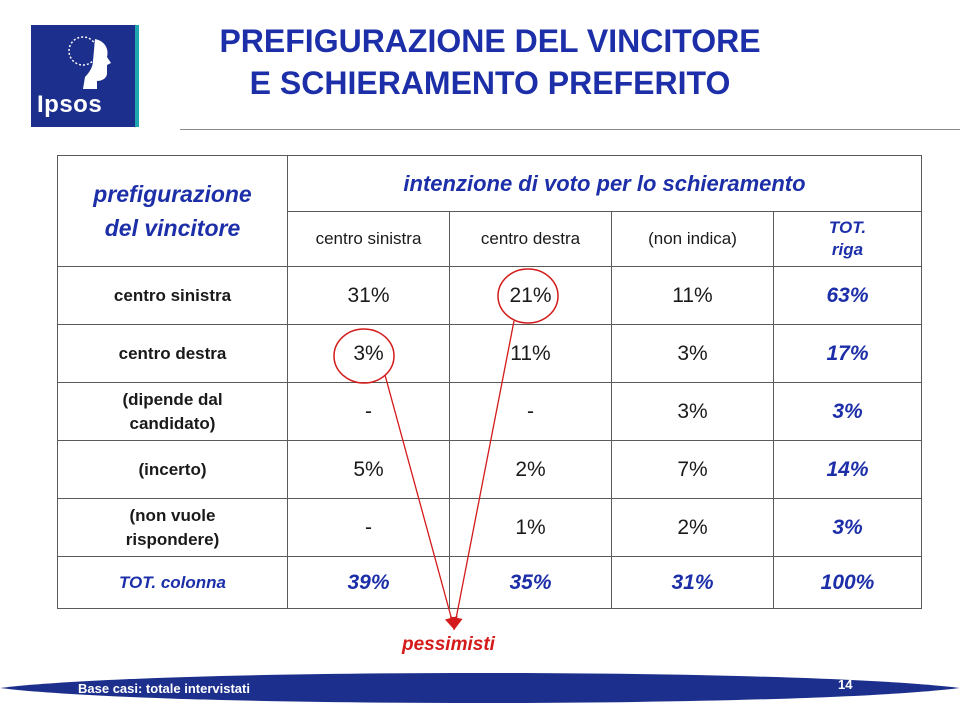  I want to click on table-cell: 7%, so click(692, 469).